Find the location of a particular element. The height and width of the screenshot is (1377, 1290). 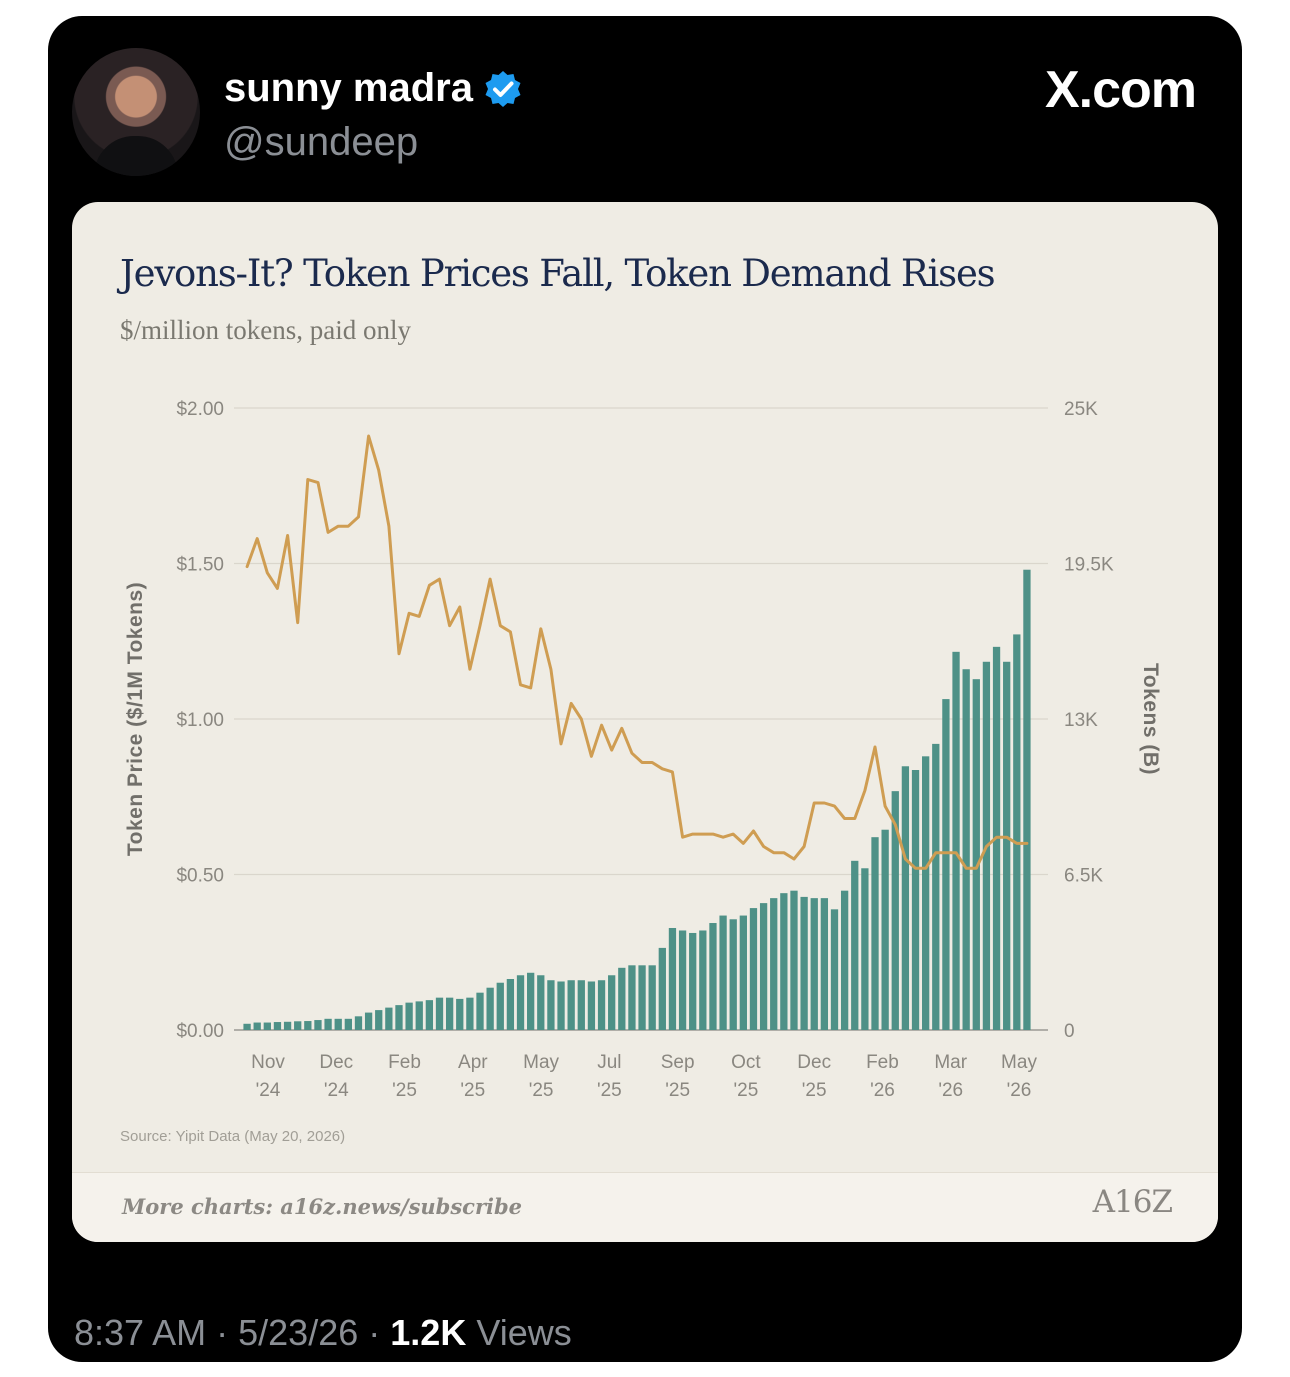

x-logo: X.com is located at coordinates (1120, 90).